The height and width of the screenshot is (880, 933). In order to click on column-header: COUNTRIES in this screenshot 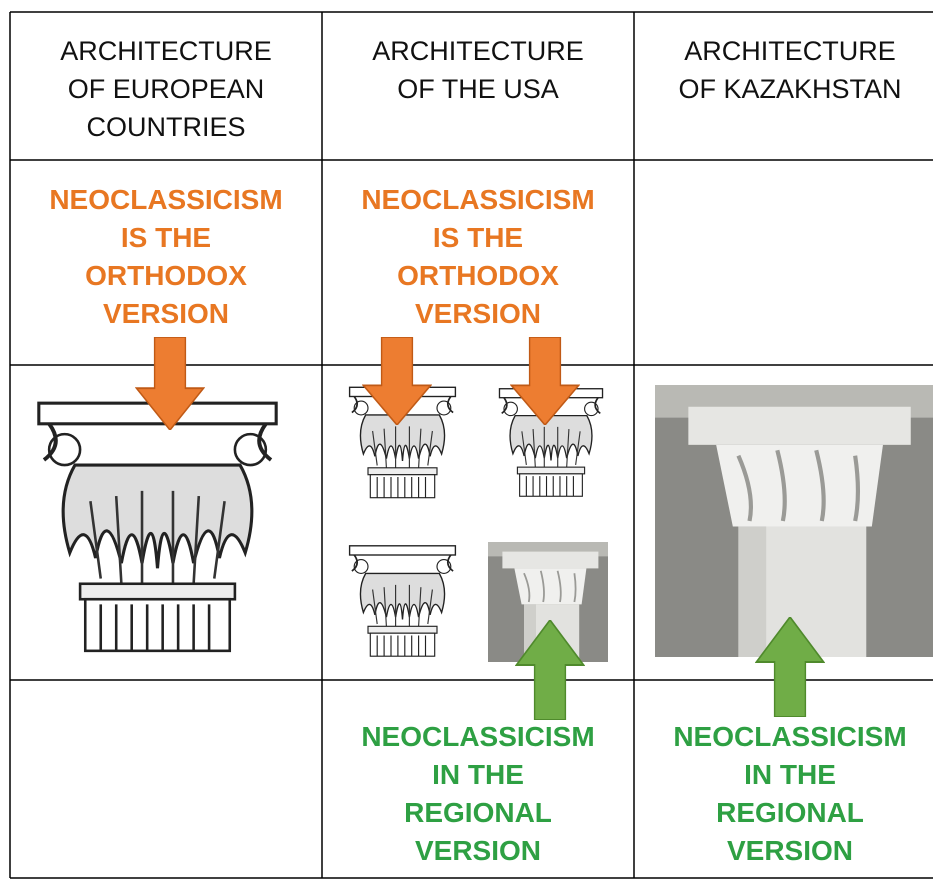, I will do `click(166, 127)`.